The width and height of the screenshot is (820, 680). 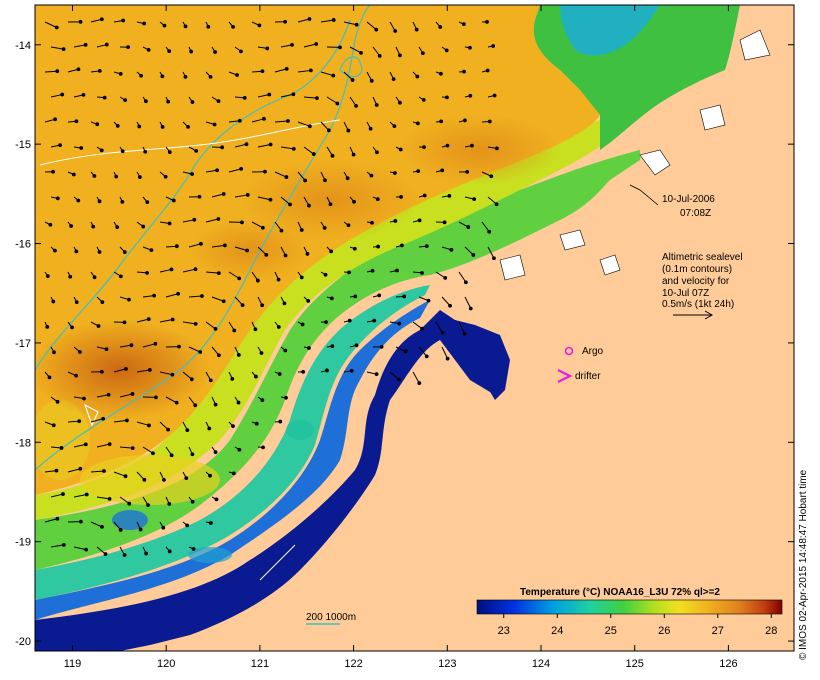 What do you see at coordinates (644, 195) in the screenshot?
I see `timestamp-pointer` at bounding box center [644, 195].